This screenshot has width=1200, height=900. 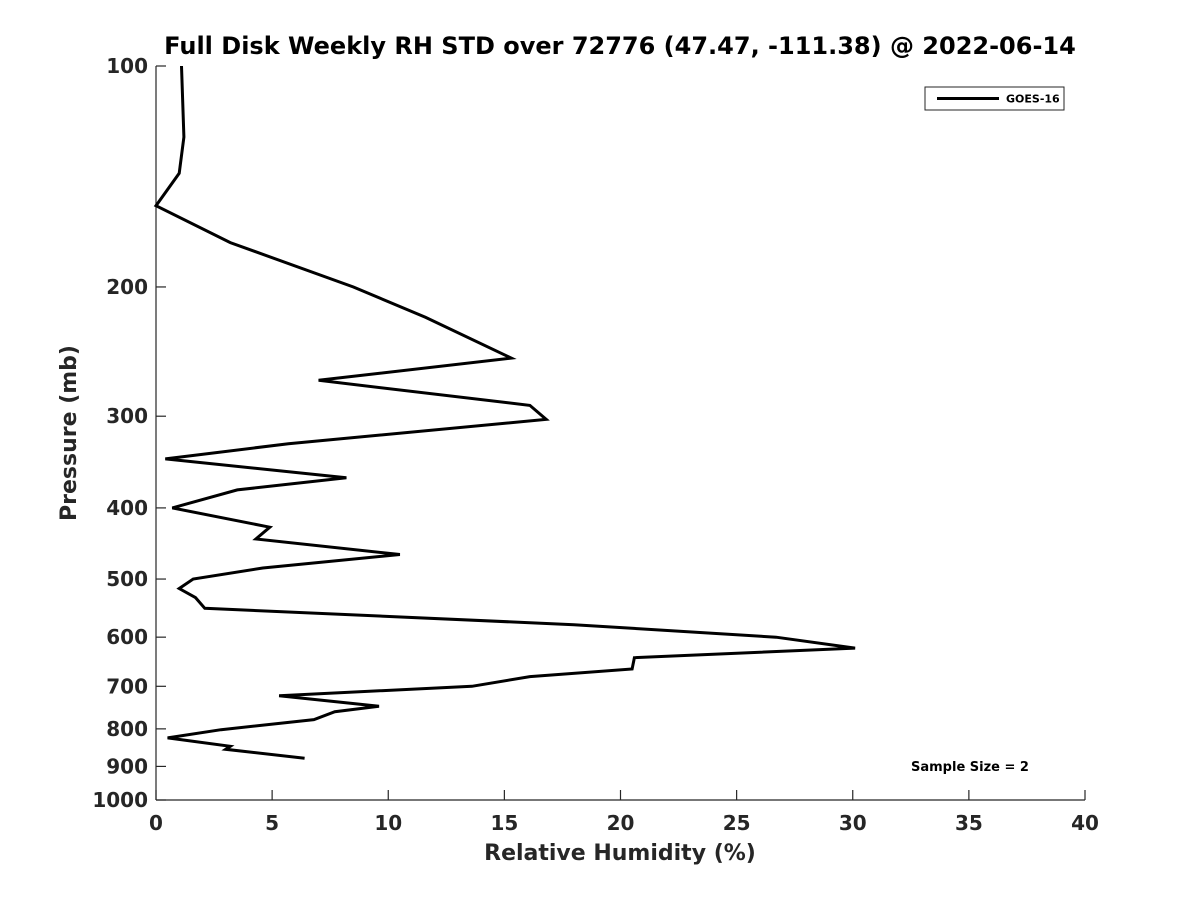 I want to click on x-tick-label: 20, so click(x=621, y=823).